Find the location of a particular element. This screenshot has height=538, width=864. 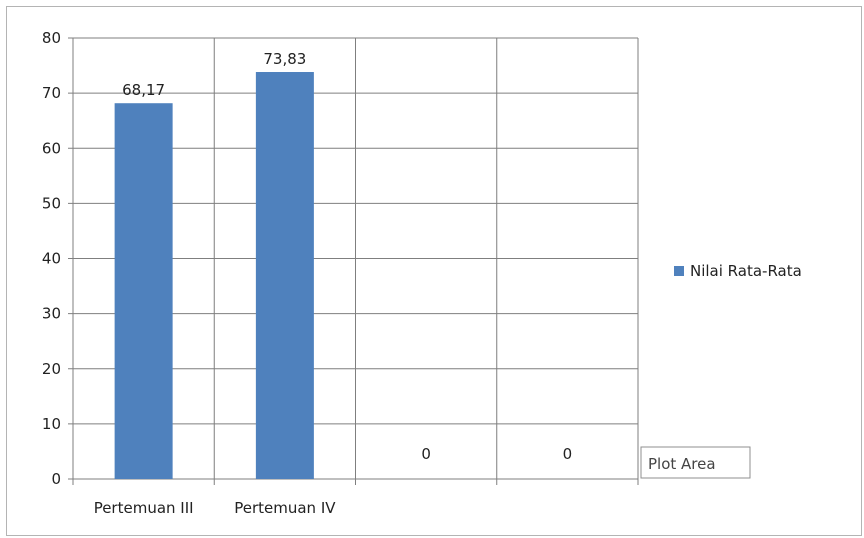

legend-label: Nilai Rata-Rata is located at coordinates (746, 271).